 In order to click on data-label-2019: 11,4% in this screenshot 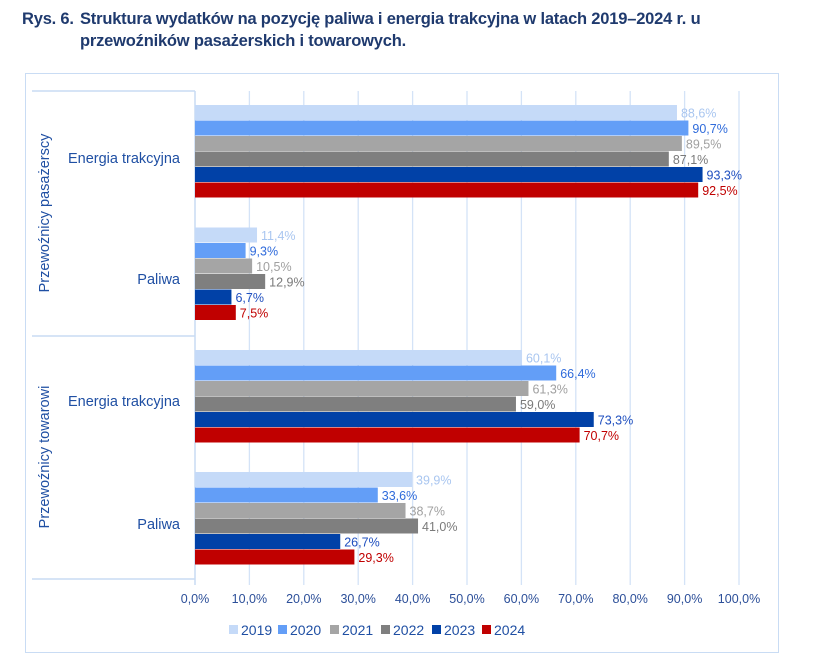, I will do `click(278, 236)`.